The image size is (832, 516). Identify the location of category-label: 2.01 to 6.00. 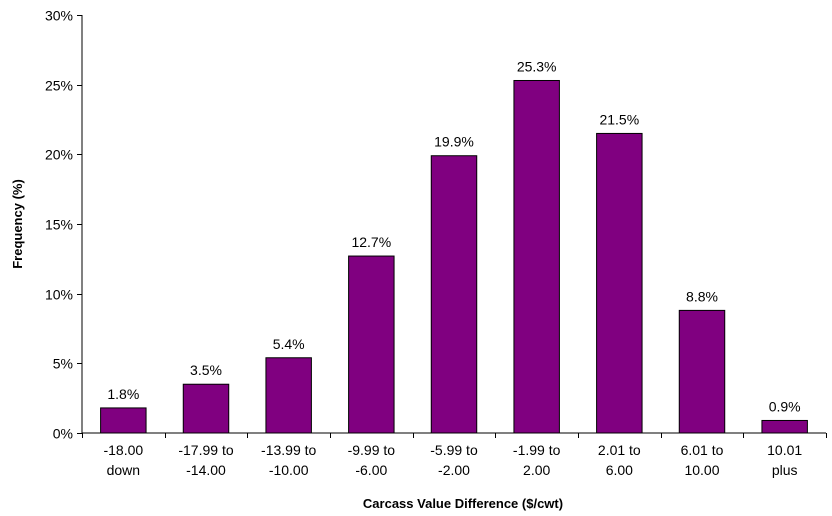
(619, 460).